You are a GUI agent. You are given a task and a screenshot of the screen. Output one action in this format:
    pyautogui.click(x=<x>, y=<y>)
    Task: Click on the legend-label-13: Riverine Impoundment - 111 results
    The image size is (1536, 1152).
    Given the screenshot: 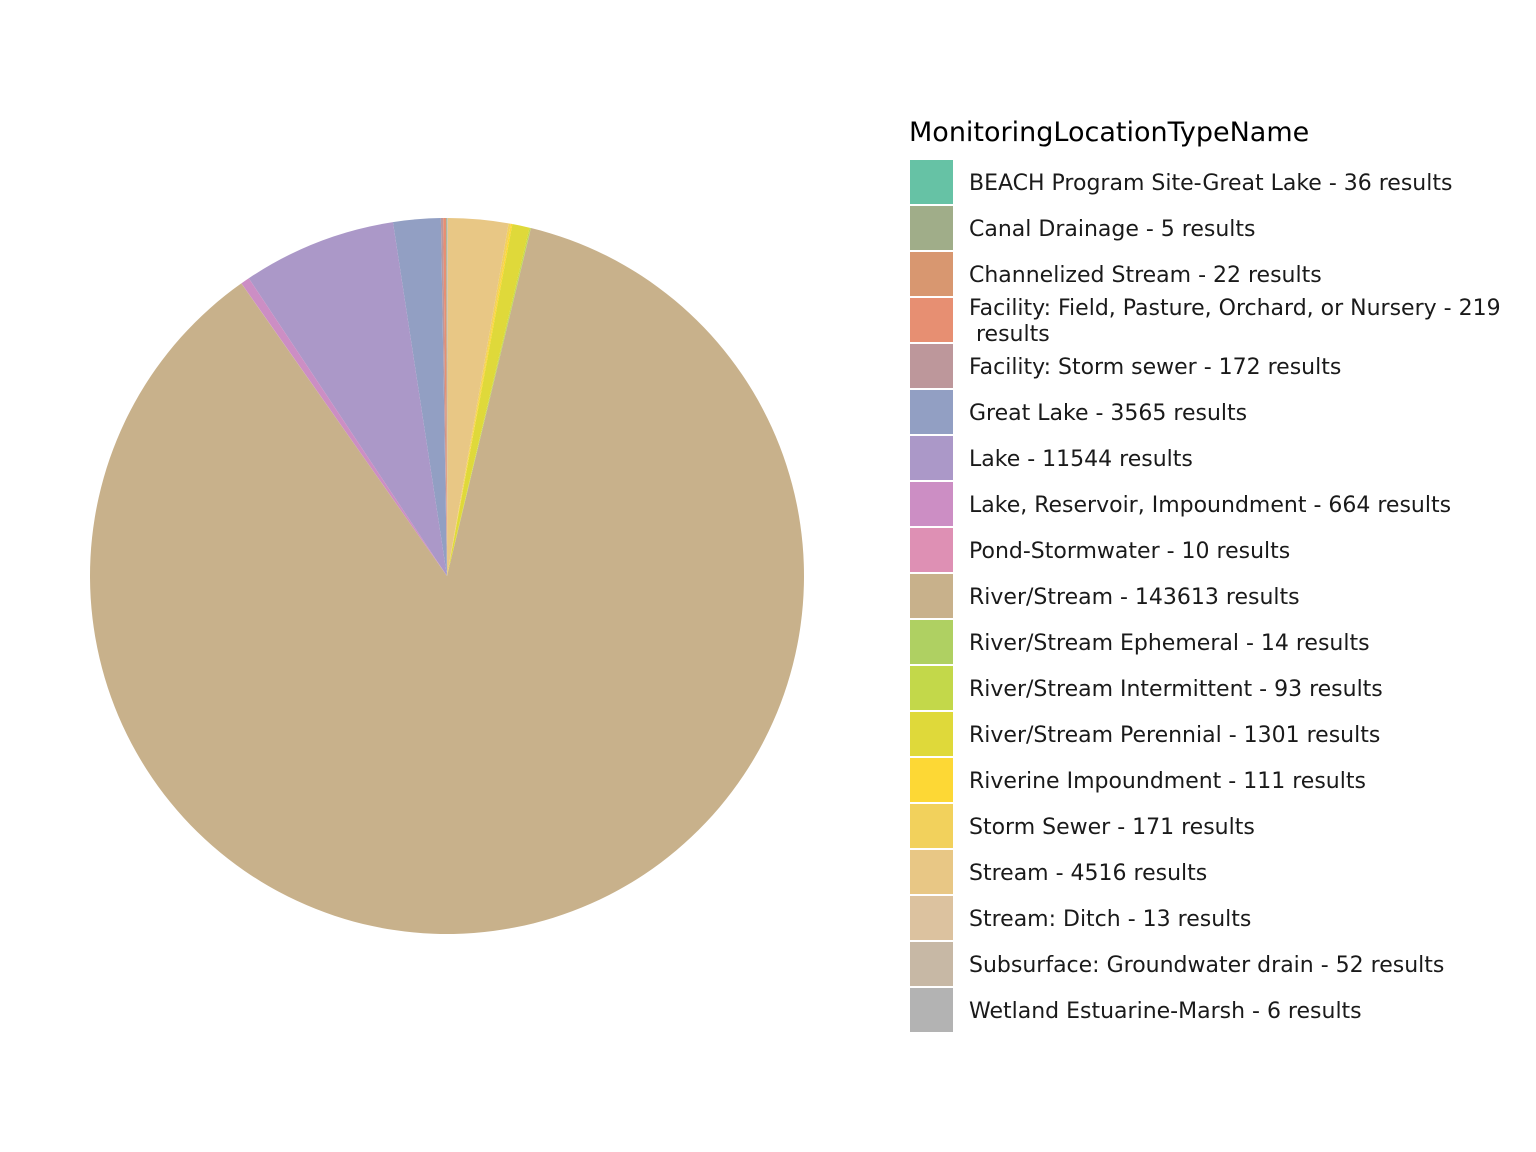 What is the action you would take?
    pyautogui.click(x=1167, y=781)
    